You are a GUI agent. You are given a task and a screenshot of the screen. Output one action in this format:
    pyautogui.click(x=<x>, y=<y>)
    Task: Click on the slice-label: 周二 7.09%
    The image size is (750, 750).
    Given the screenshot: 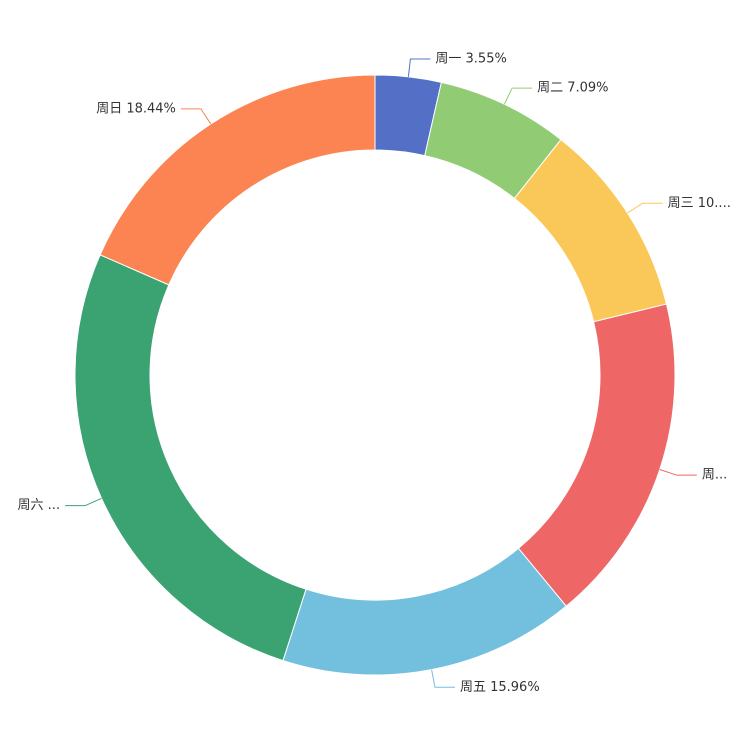 What is the action you would take?
    pyautogui.click(x=572, y=88)
    